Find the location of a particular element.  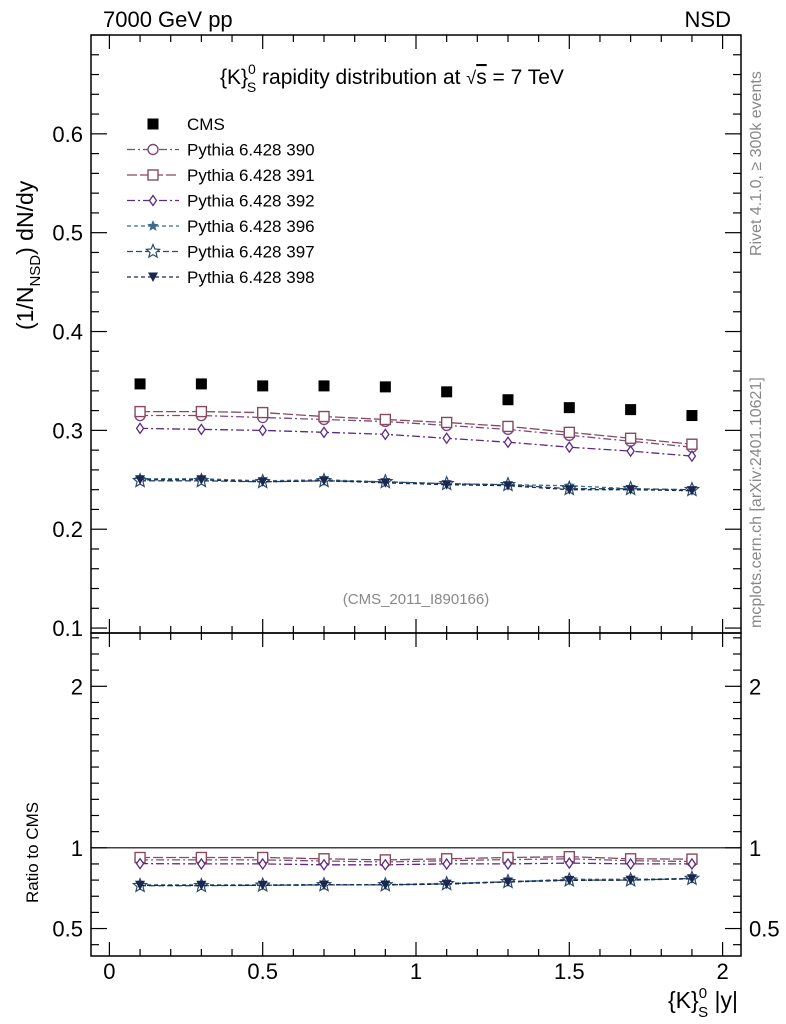

y-tick-label: 0.3 is located at coordinates (67, 430).